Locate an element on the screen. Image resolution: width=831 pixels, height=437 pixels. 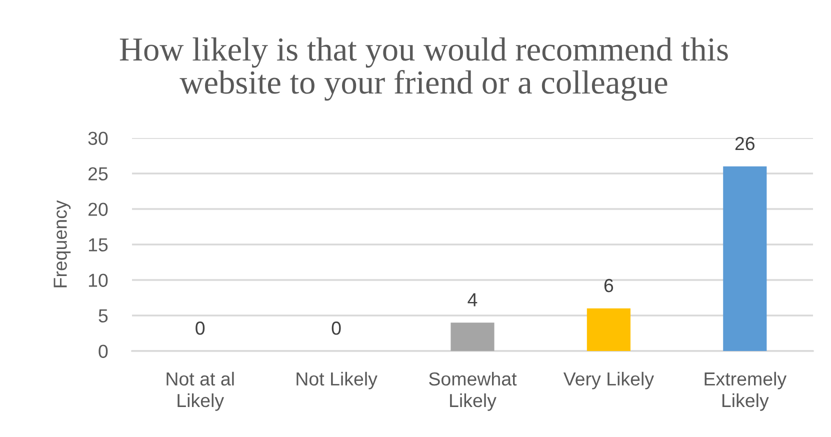
y-tick-label: 0 is located at coordinates (103, 351).